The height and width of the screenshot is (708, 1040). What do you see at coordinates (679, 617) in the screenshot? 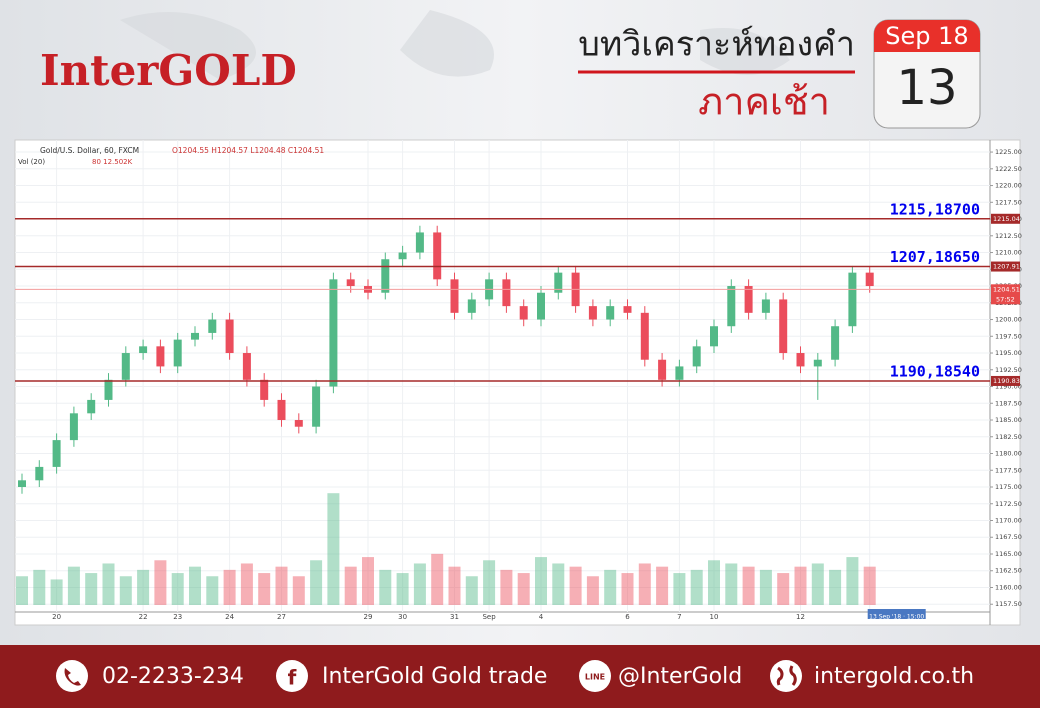
I see `x-tick-label: 7` at bounding box center [679, 617].